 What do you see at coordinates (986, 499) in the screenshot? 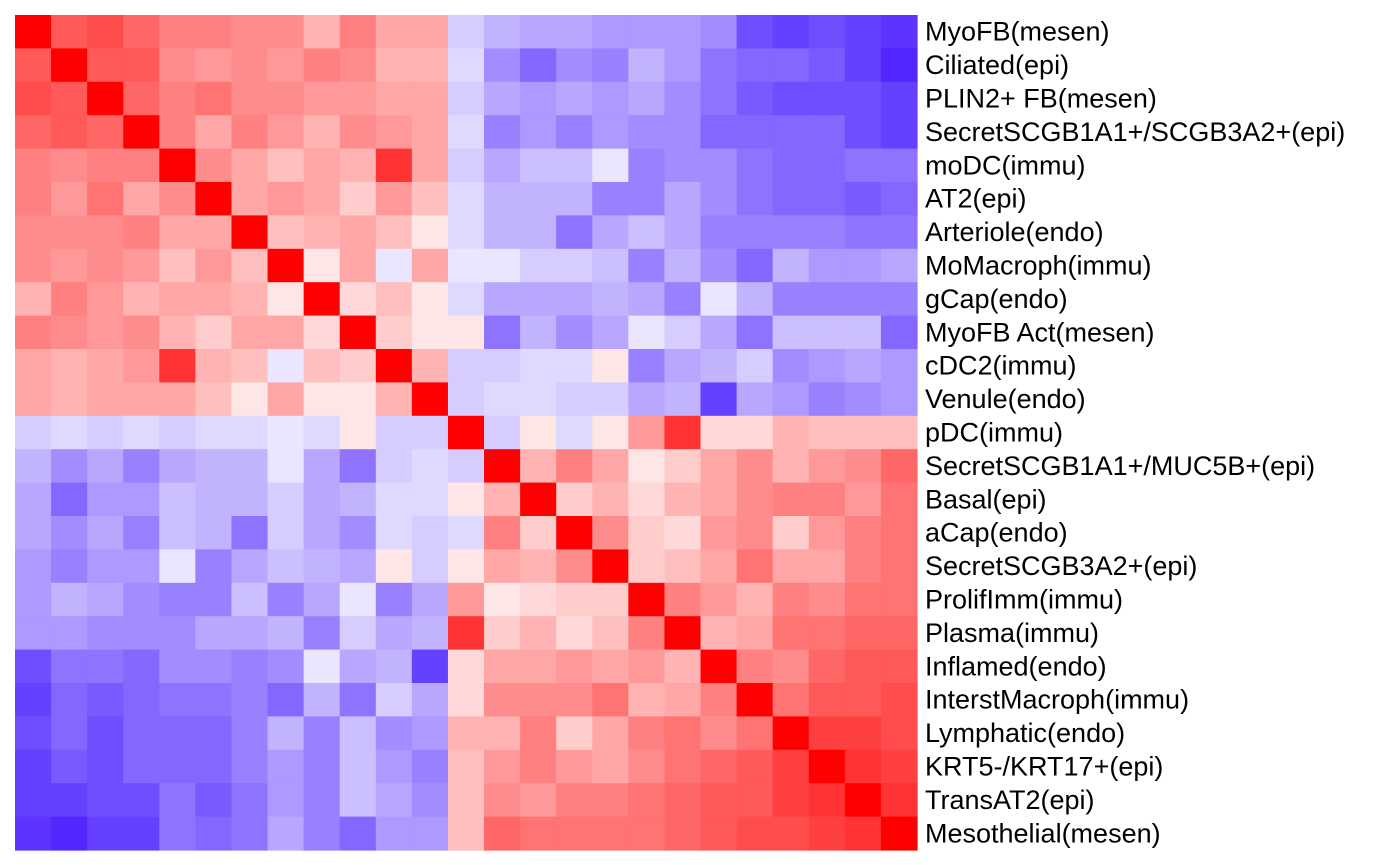
I see `row-label: Basal(epi)` at bounding box center [986, 499].